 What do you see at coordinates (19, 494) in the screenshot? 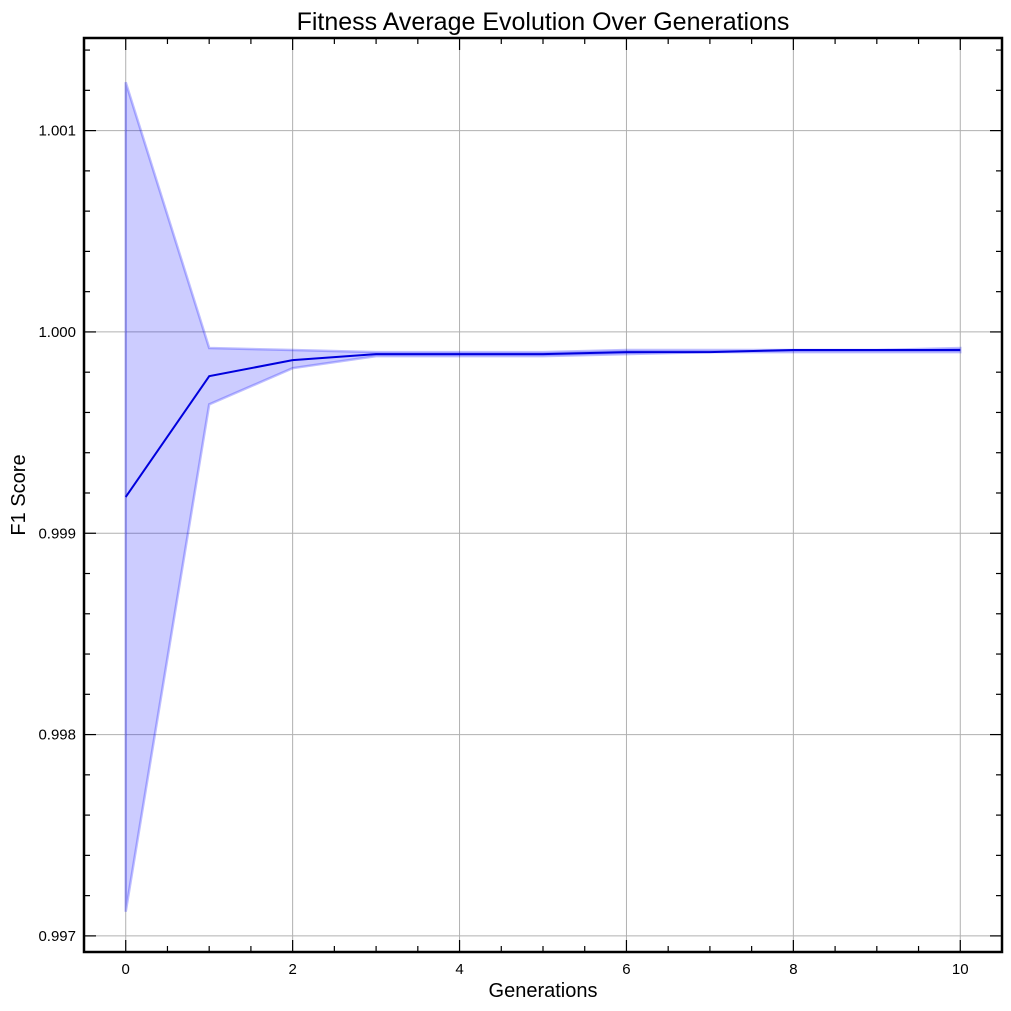
I see `y-axis-label: F1 Score` at bounding box center [19, 494].